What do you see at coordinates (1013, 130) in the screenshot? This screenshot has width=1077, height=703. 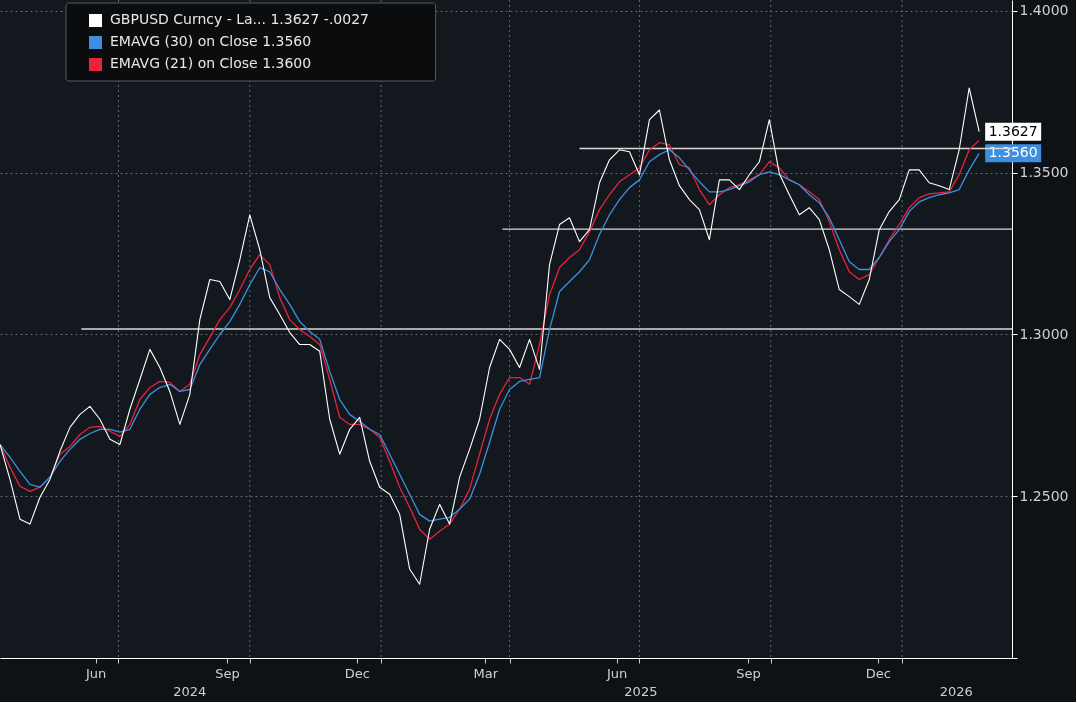 I see `data-label: 1.3627` at bounding box center [1013, 130].